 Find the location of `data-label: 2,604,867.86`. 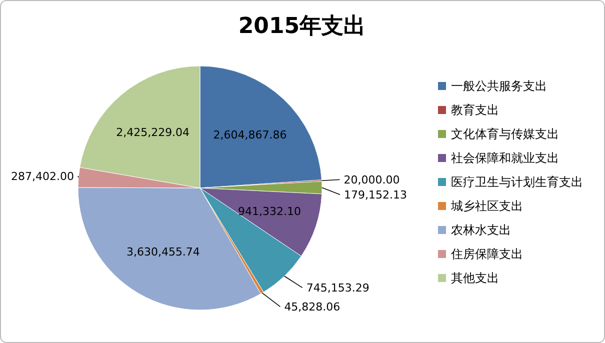

data-label: 2,604,867.86 is located at coordinates (250, 135).